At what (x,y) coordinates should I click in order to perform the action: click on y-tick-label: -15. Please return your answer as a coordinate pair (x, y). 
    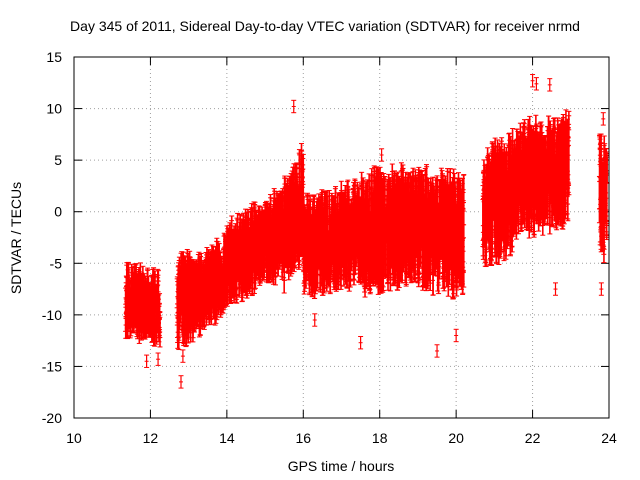
    Looking at the image, I should click on (52, 366).